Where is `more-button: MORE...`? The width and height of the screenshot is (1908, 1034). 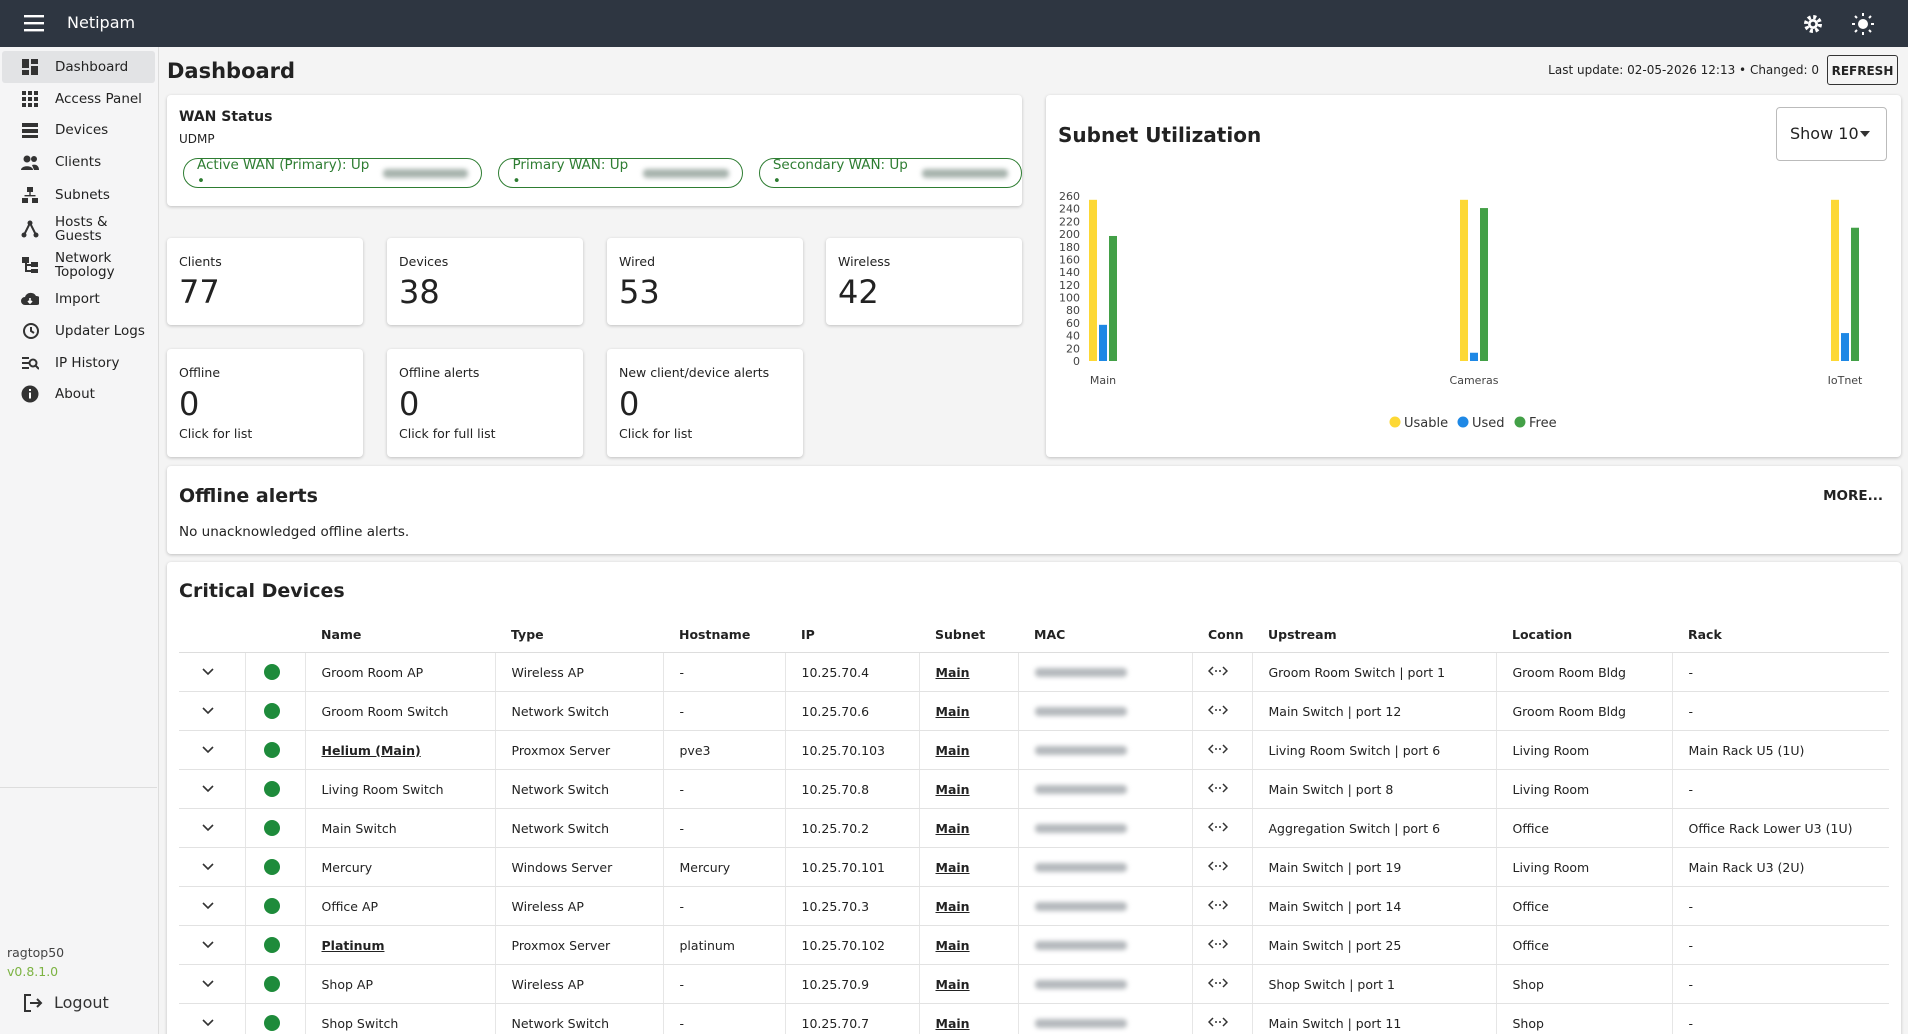
more-button: MORE... is located at coordinates (1853, 496).